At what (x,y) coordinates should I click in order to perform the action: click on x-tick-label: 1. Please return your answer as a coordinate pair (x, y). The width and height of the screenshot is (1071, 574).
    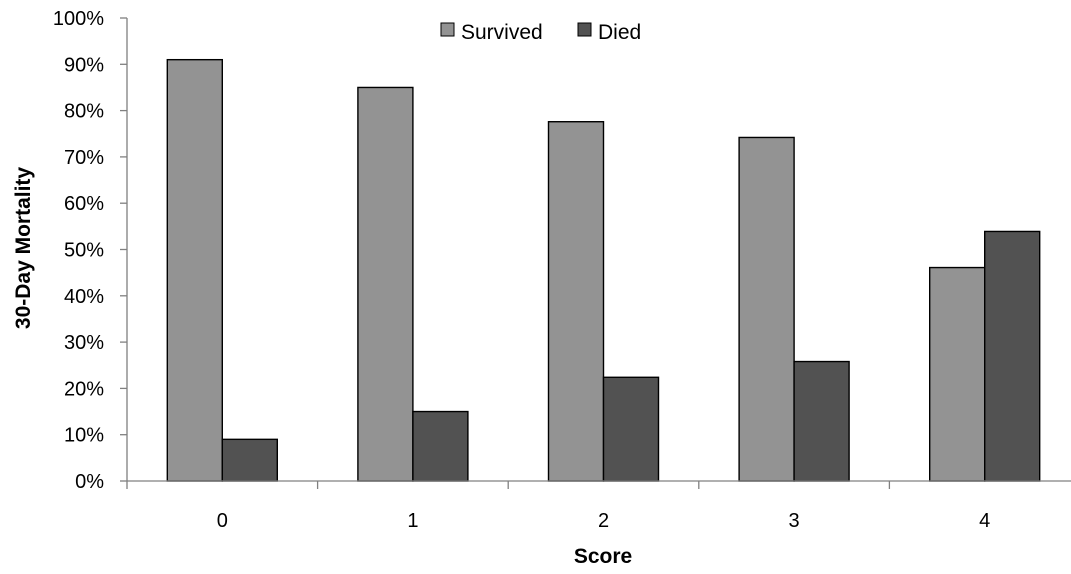
    Looking at the image, I should click on (412, 521).